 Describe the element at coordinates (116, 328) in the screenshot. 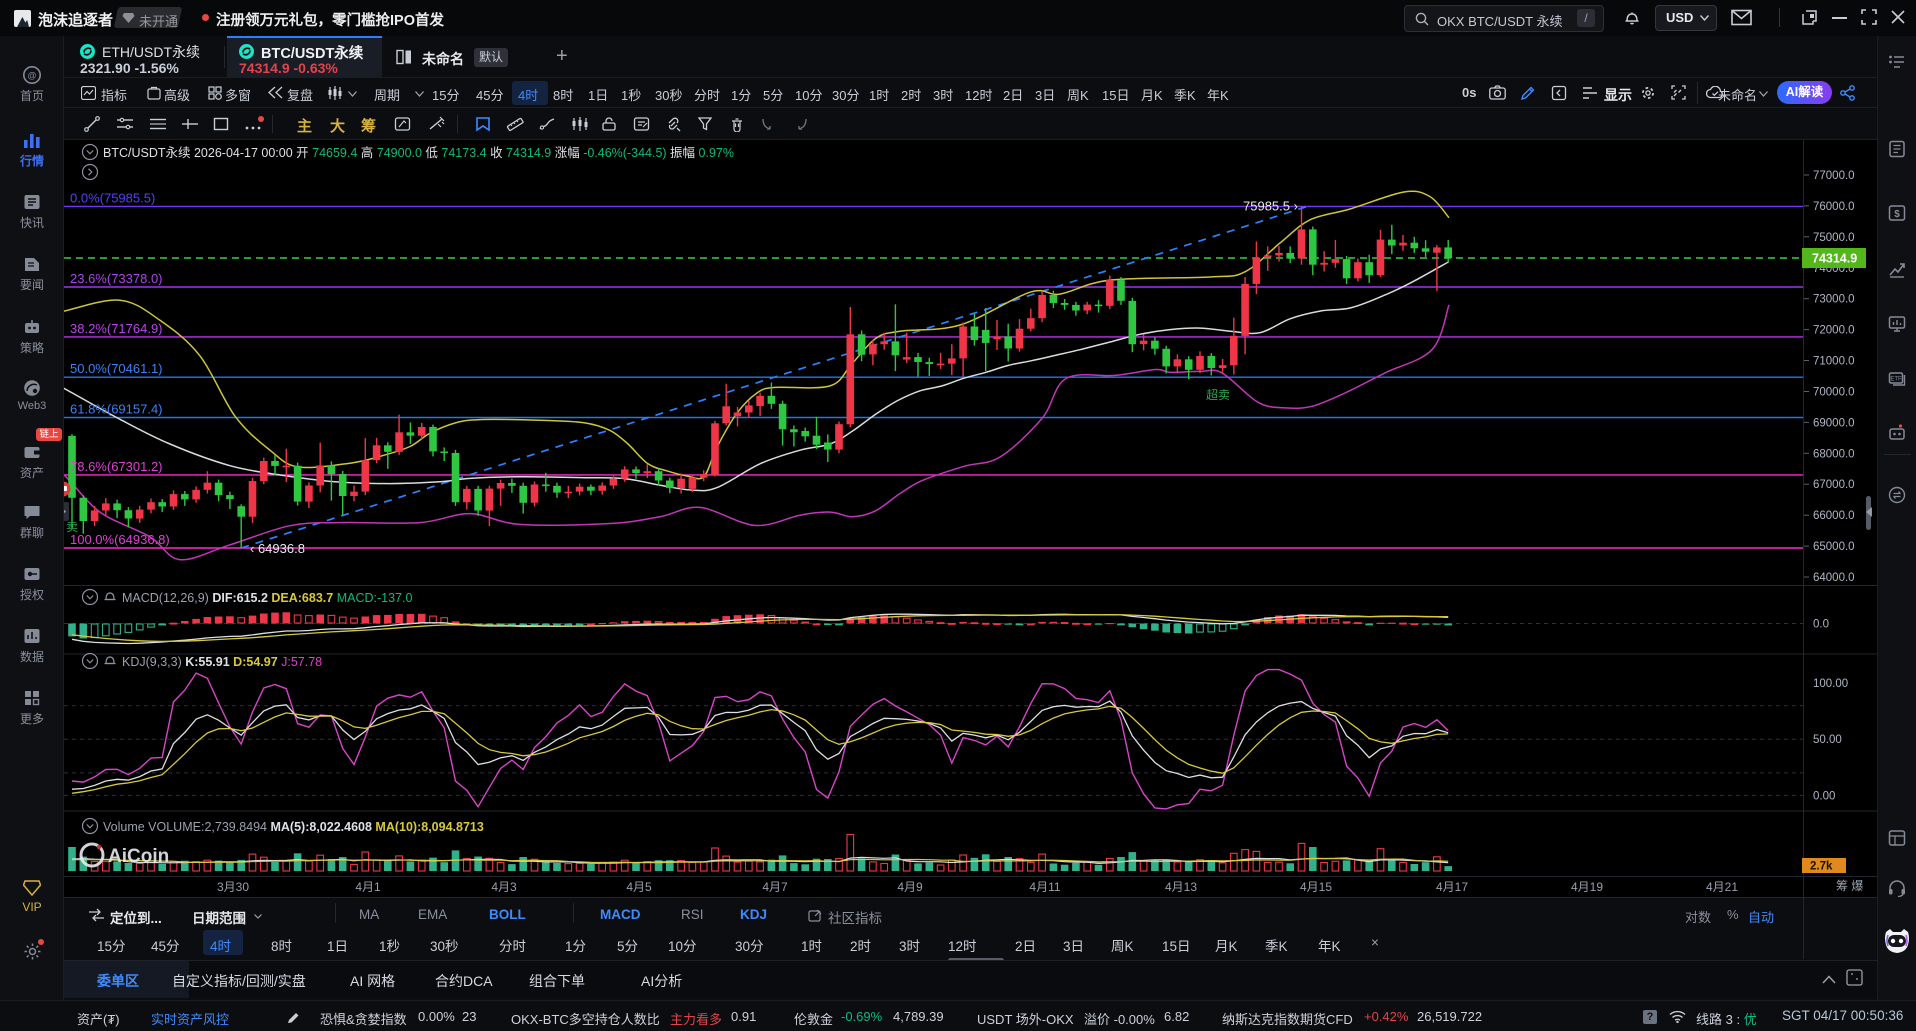

I see `svg-text: 38.2%(71764.9)` at that location.